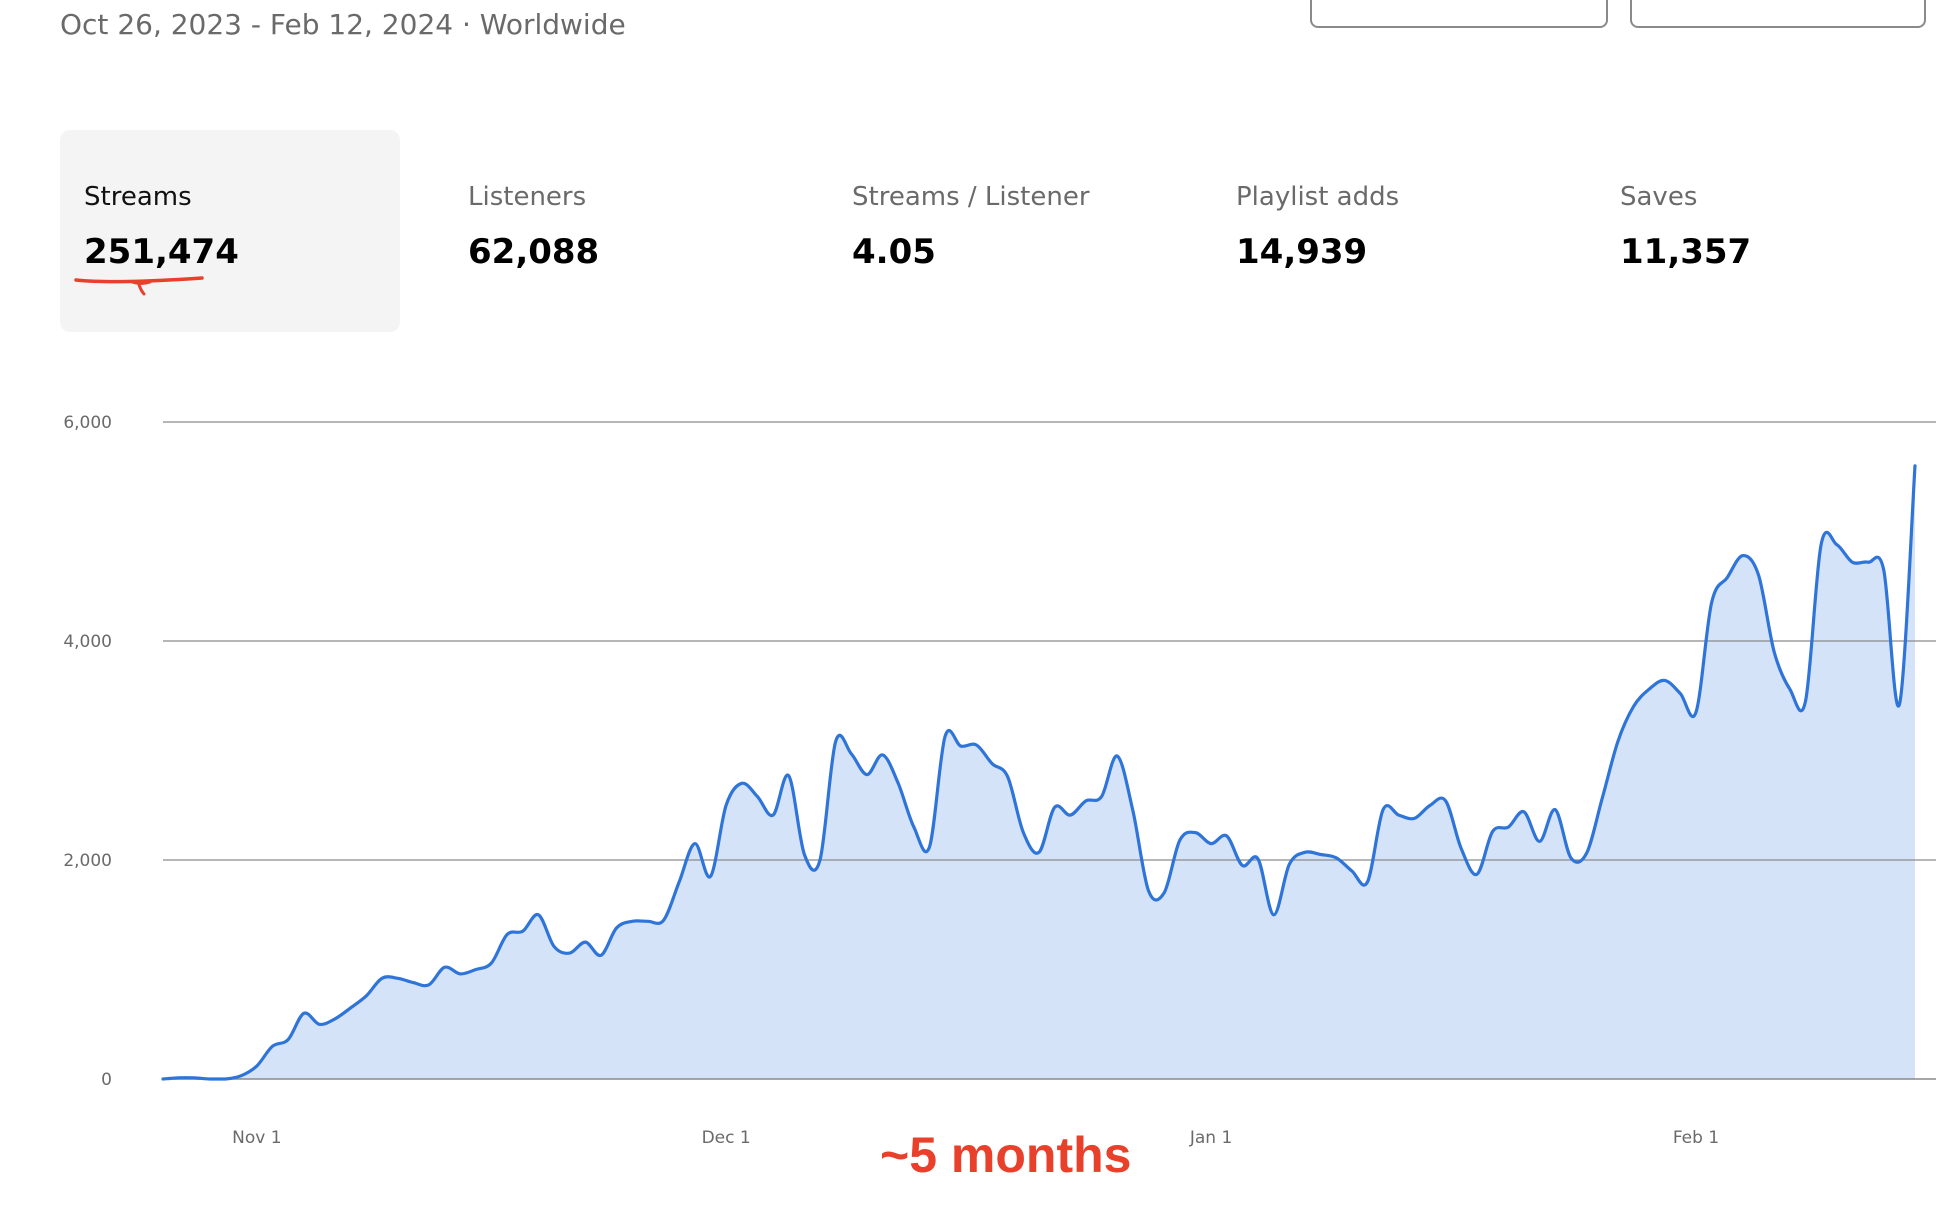 Image resolution: width=1936 pixels, height=1210 pixels. What do you see at coordinates (87, 642) in the screenshot?
I see `y-tick-label: 4,000` at bounding box center [87, 642].